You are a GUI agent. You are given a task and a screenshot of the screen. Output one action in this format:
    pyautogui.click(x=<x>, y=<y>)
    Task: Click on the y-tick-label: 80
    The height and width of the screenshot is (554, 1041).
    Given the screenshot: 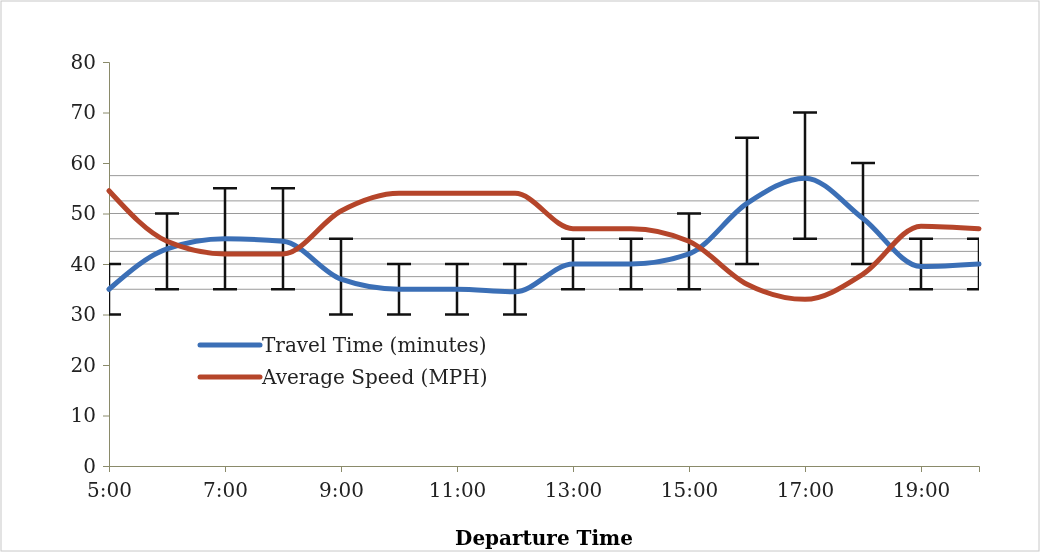 What is the action you would take?
    pyautogui.click(x=83, y=61)
    